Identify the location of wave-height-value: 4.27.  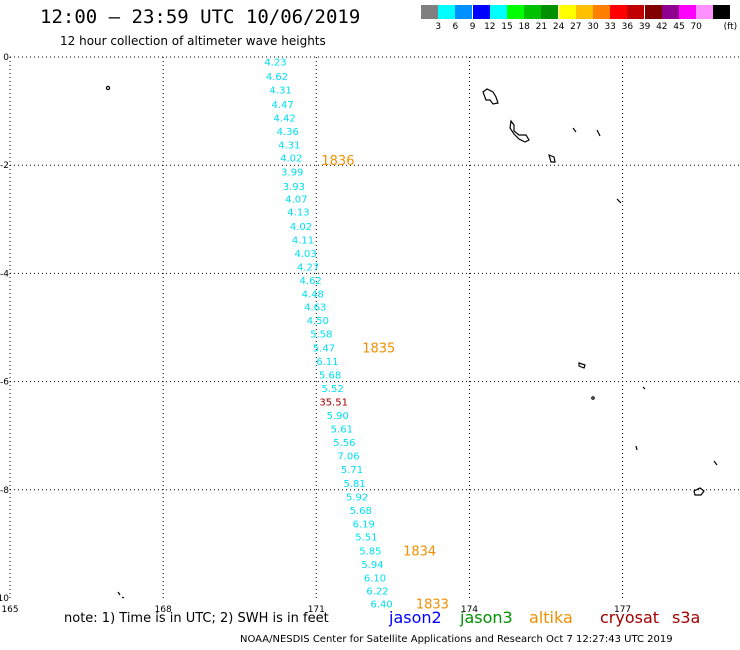
(308, 267).